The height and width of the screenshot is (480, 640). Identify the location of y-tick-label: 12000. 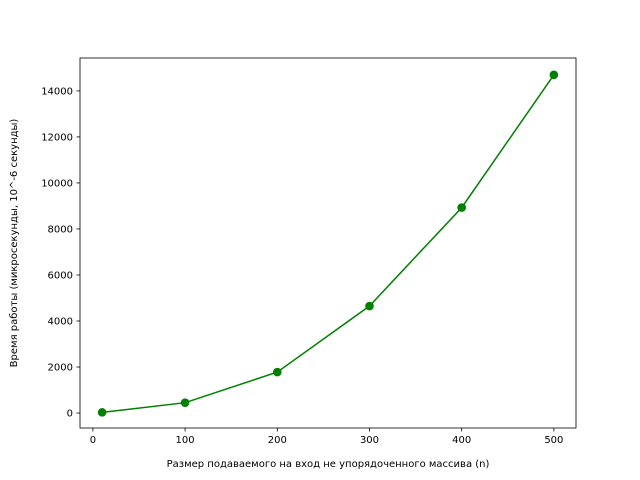
(57, 138).